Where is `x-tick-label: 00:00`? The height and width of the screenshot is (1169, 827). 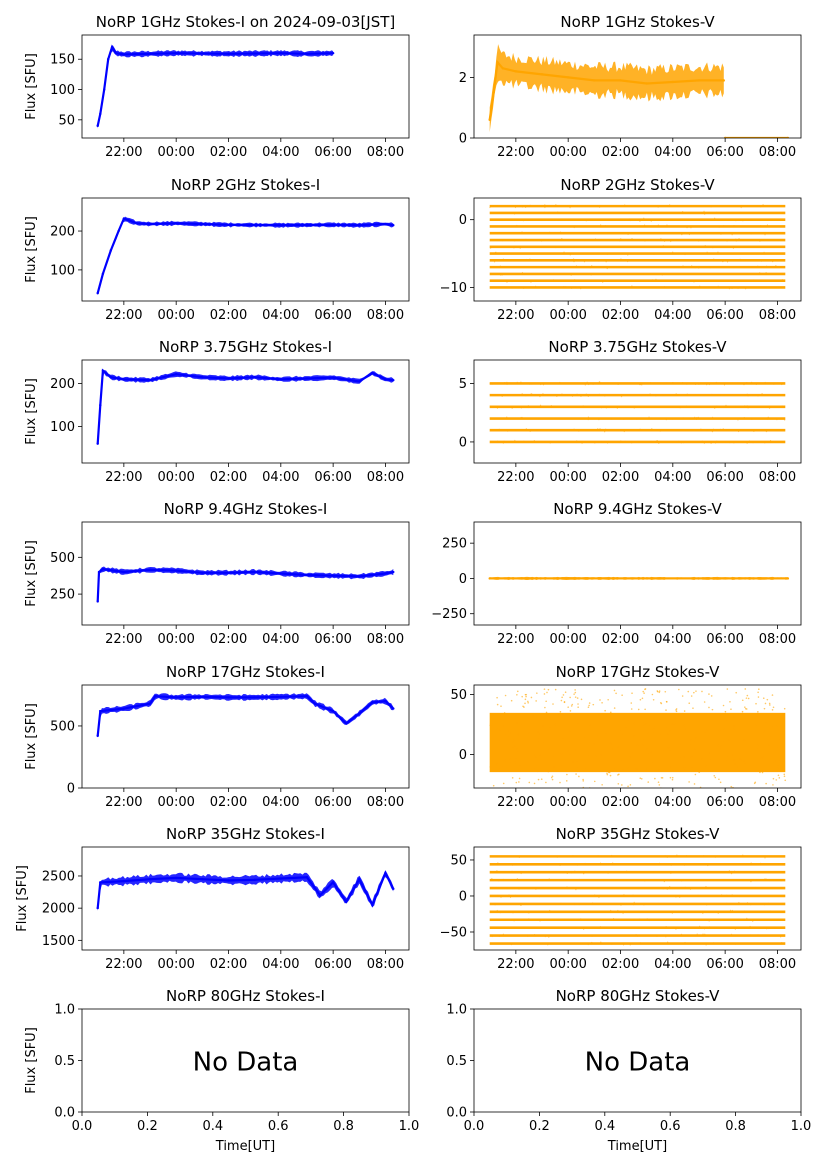 x-tick-label: 00:00 is located at coordinates (567, 315).